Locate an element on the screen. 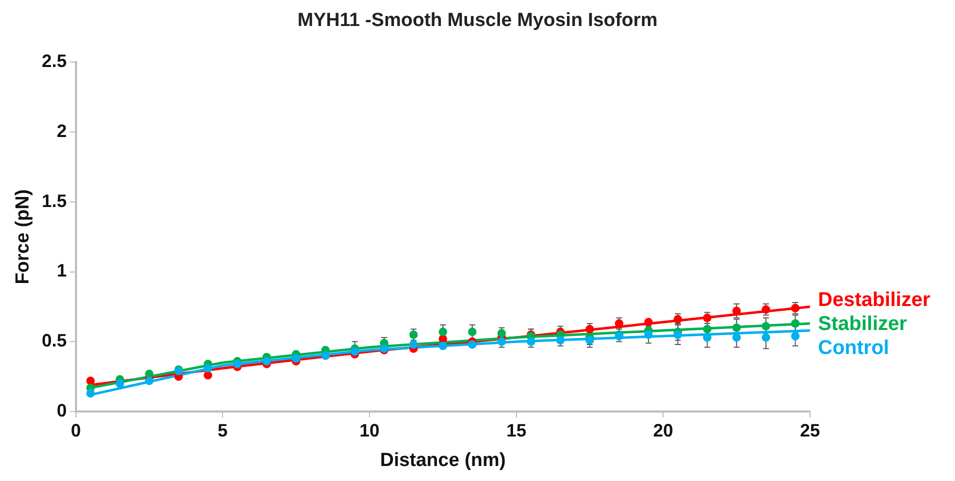 Image resolution: width=955 pixels, height=481 pixels. x-axis-title: Distance (nm) is located at coordinates (443, 460).